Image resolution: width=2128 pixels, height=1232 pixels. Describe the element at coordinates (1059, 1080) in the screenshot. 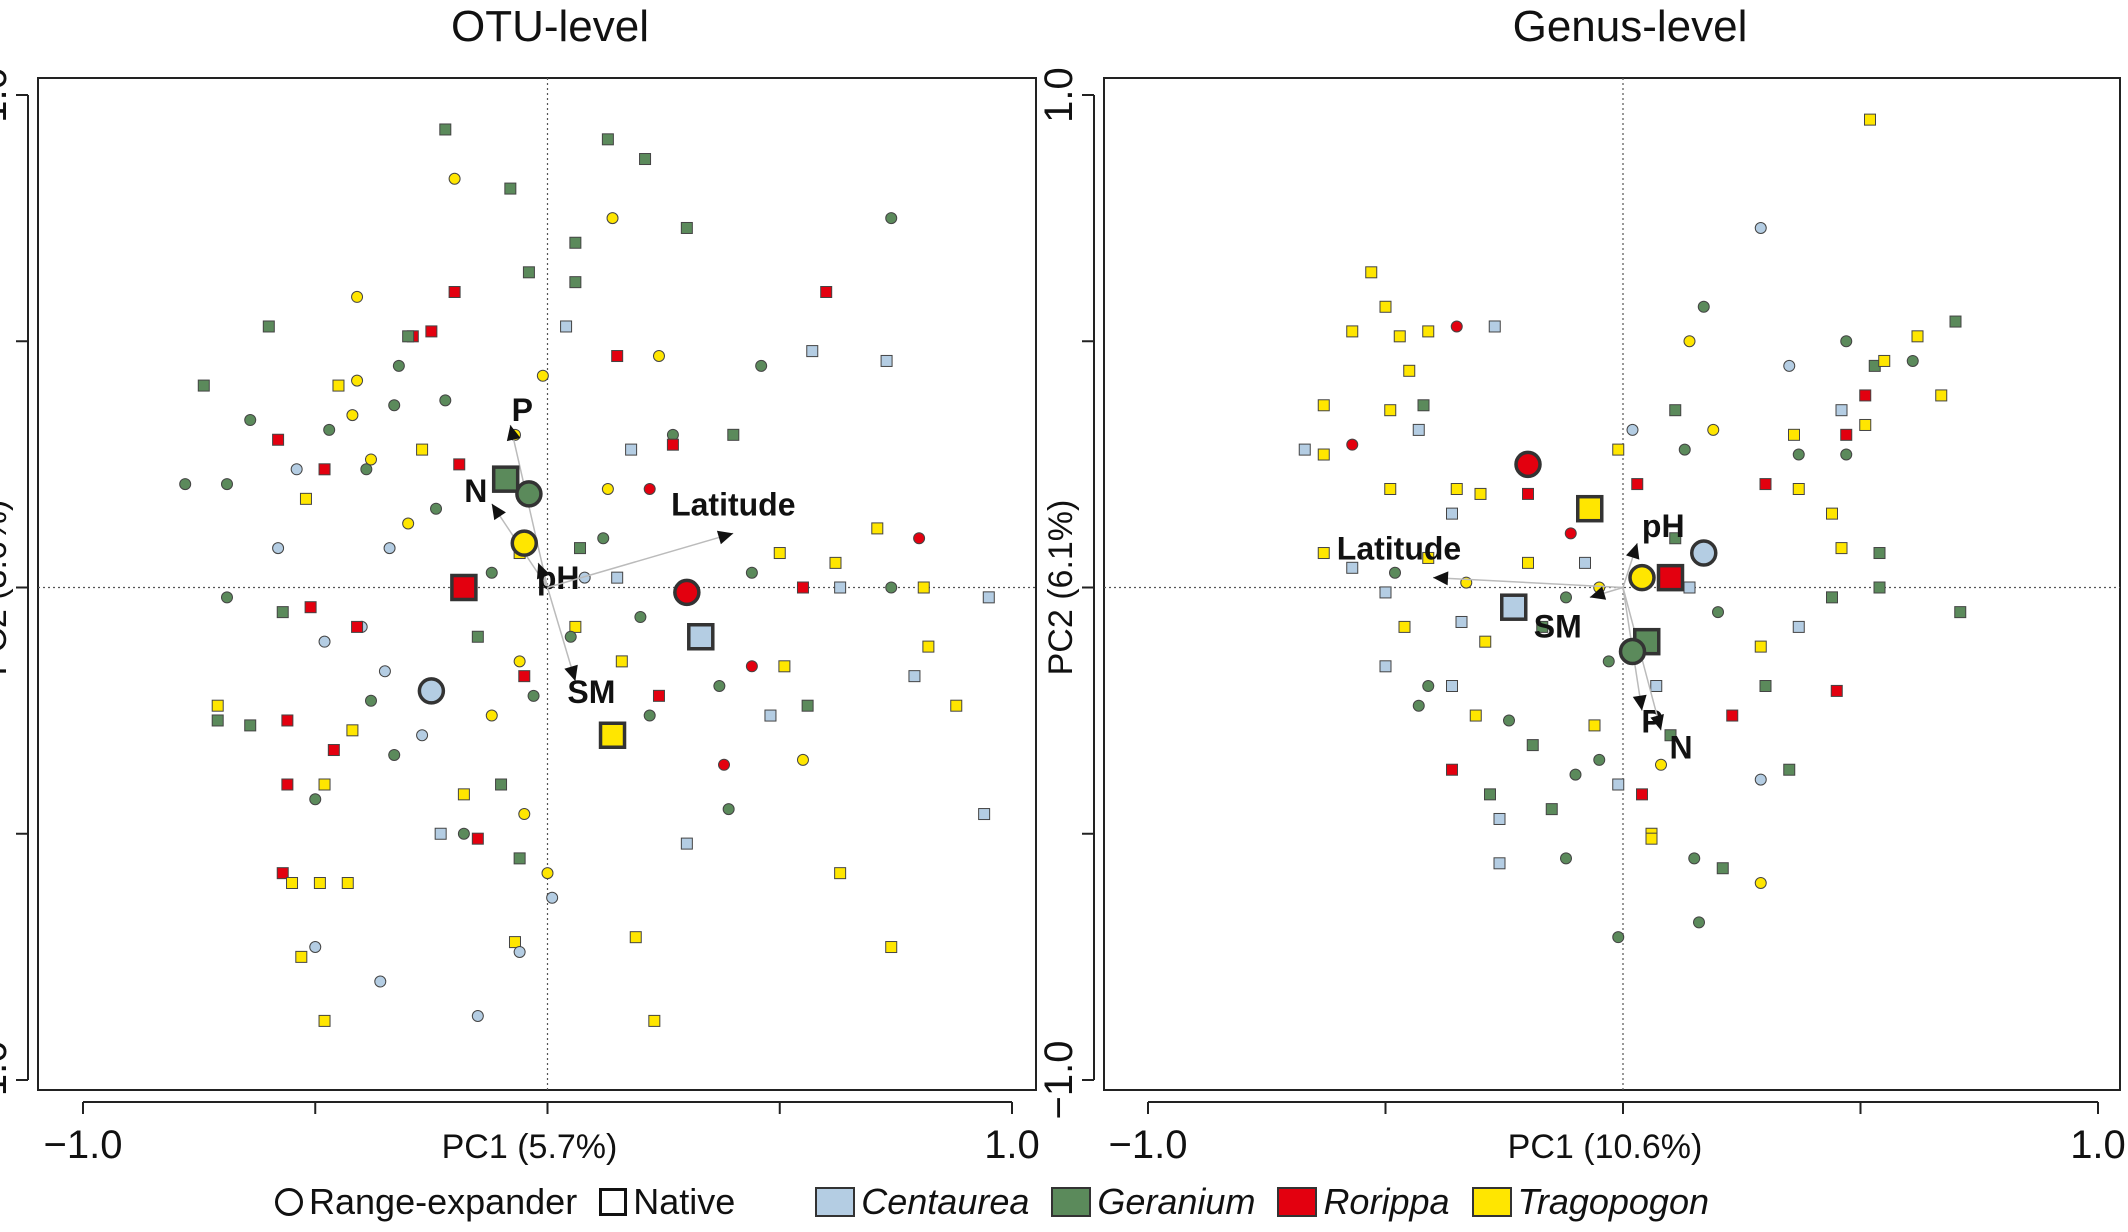

I see `panel-2-y-tick-label-min: −1.0` at that location.